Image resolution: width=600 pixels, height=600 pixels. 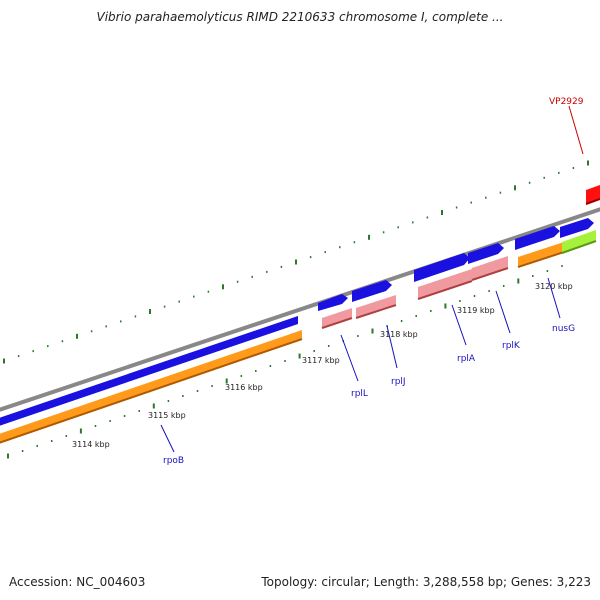 What do you see at coordinates (490, 274) in the screenshot?
I see `gene-rplK-shadow` at bounding box center [490, 274].